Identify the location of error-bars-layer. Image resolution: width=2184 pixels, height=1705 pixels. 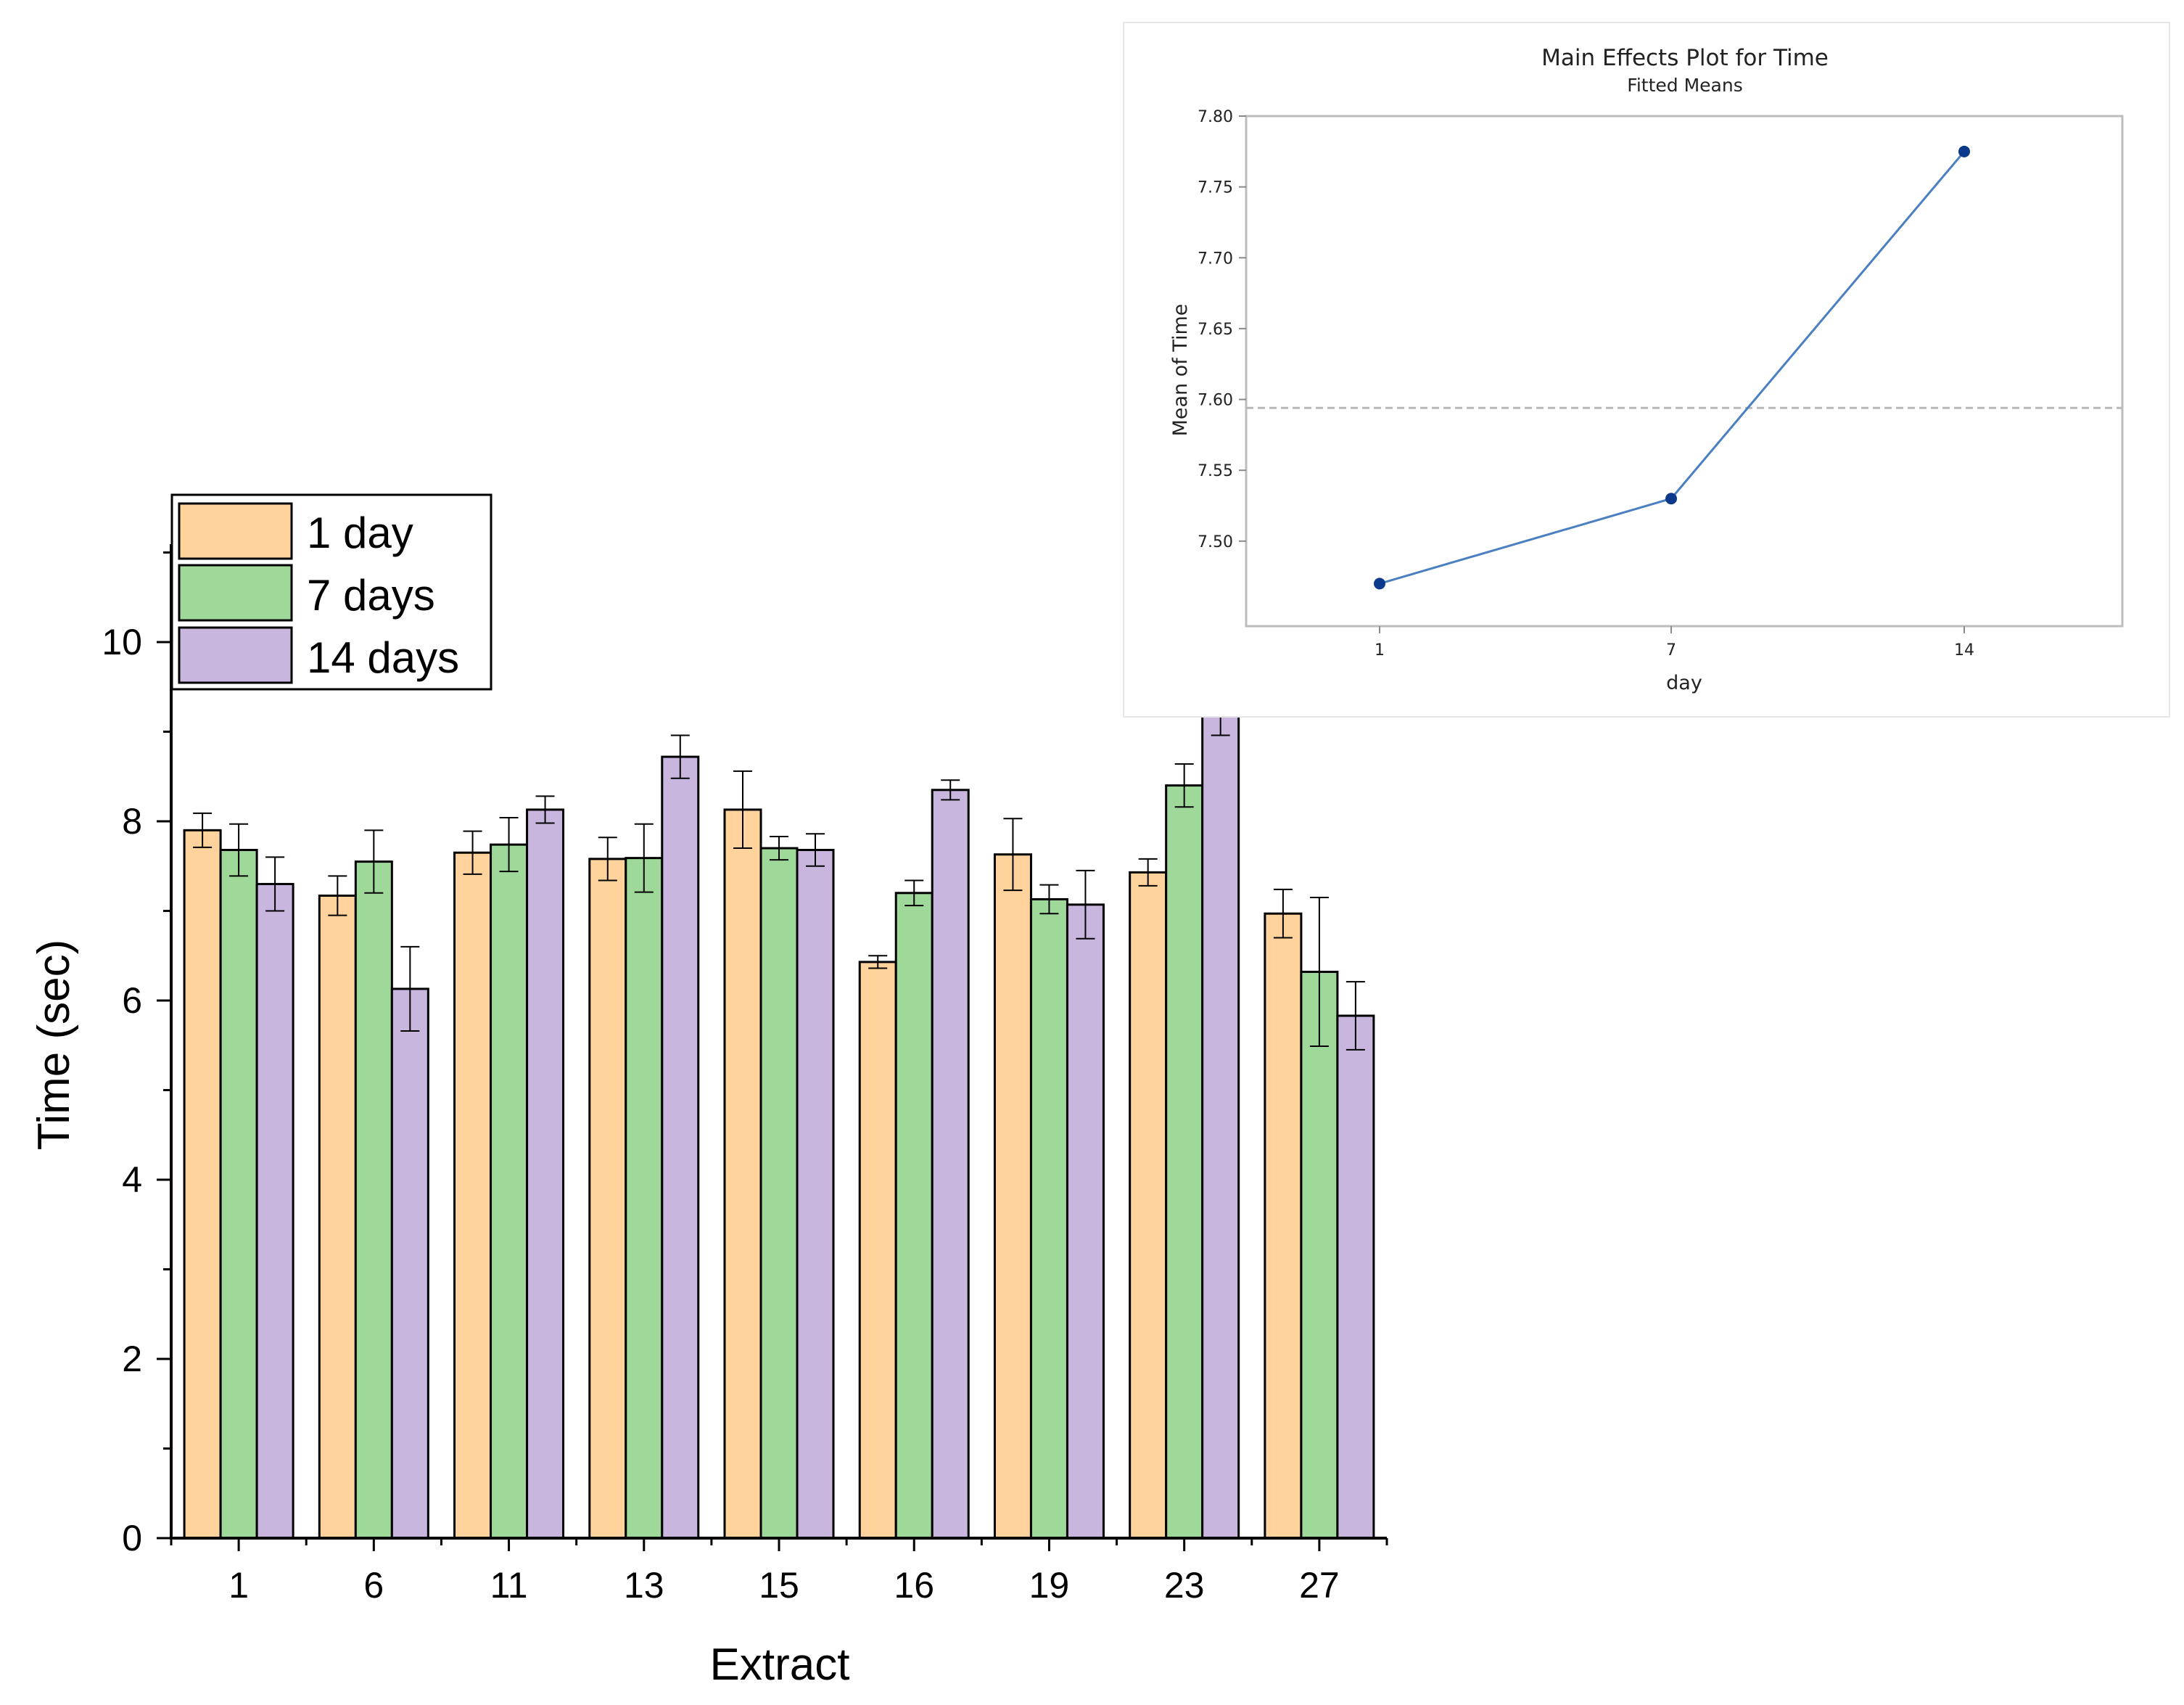
(779, 860).